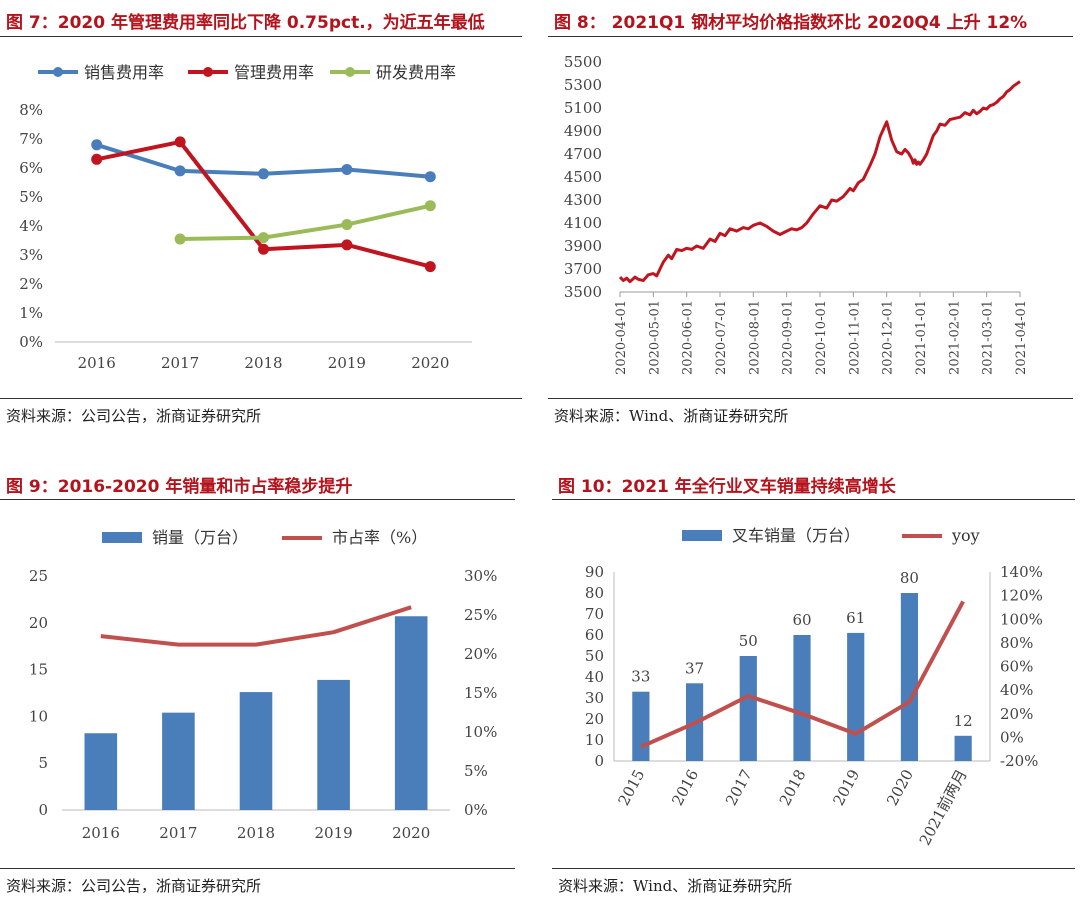 Image resolution: width=1080 pixels, height=901 pixels. What do you see at coordinates (43, 810) in the screenshot?
I see `y-tick-label-left: 0` at bounding box center [43, 810].